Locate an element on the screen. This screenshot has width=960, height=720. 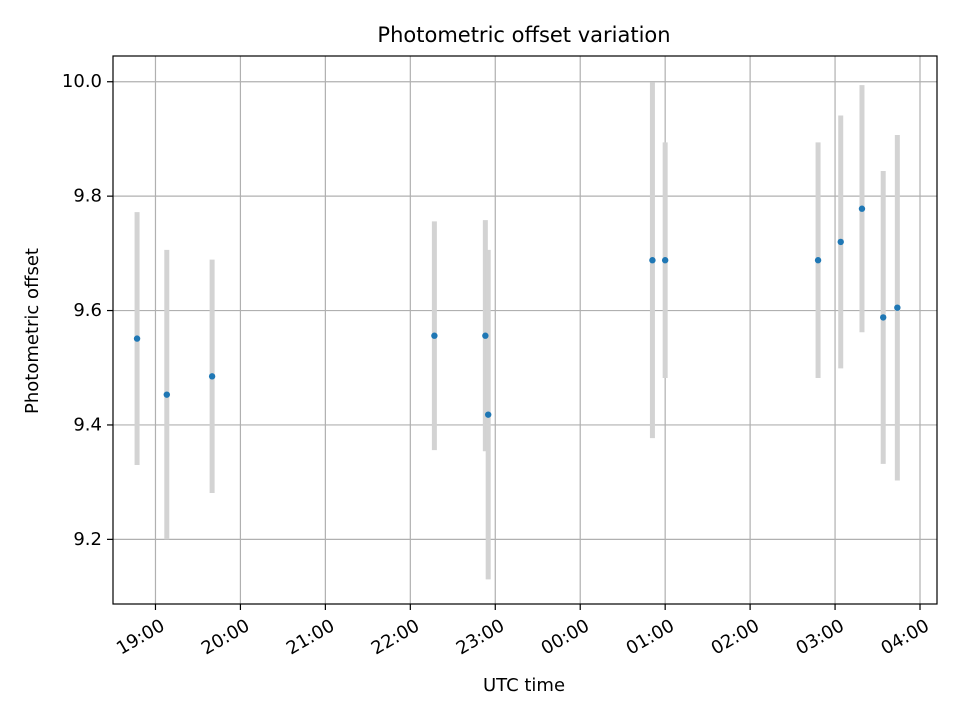
x-tick-label: 20:00 is located at coordinates (225, 637).